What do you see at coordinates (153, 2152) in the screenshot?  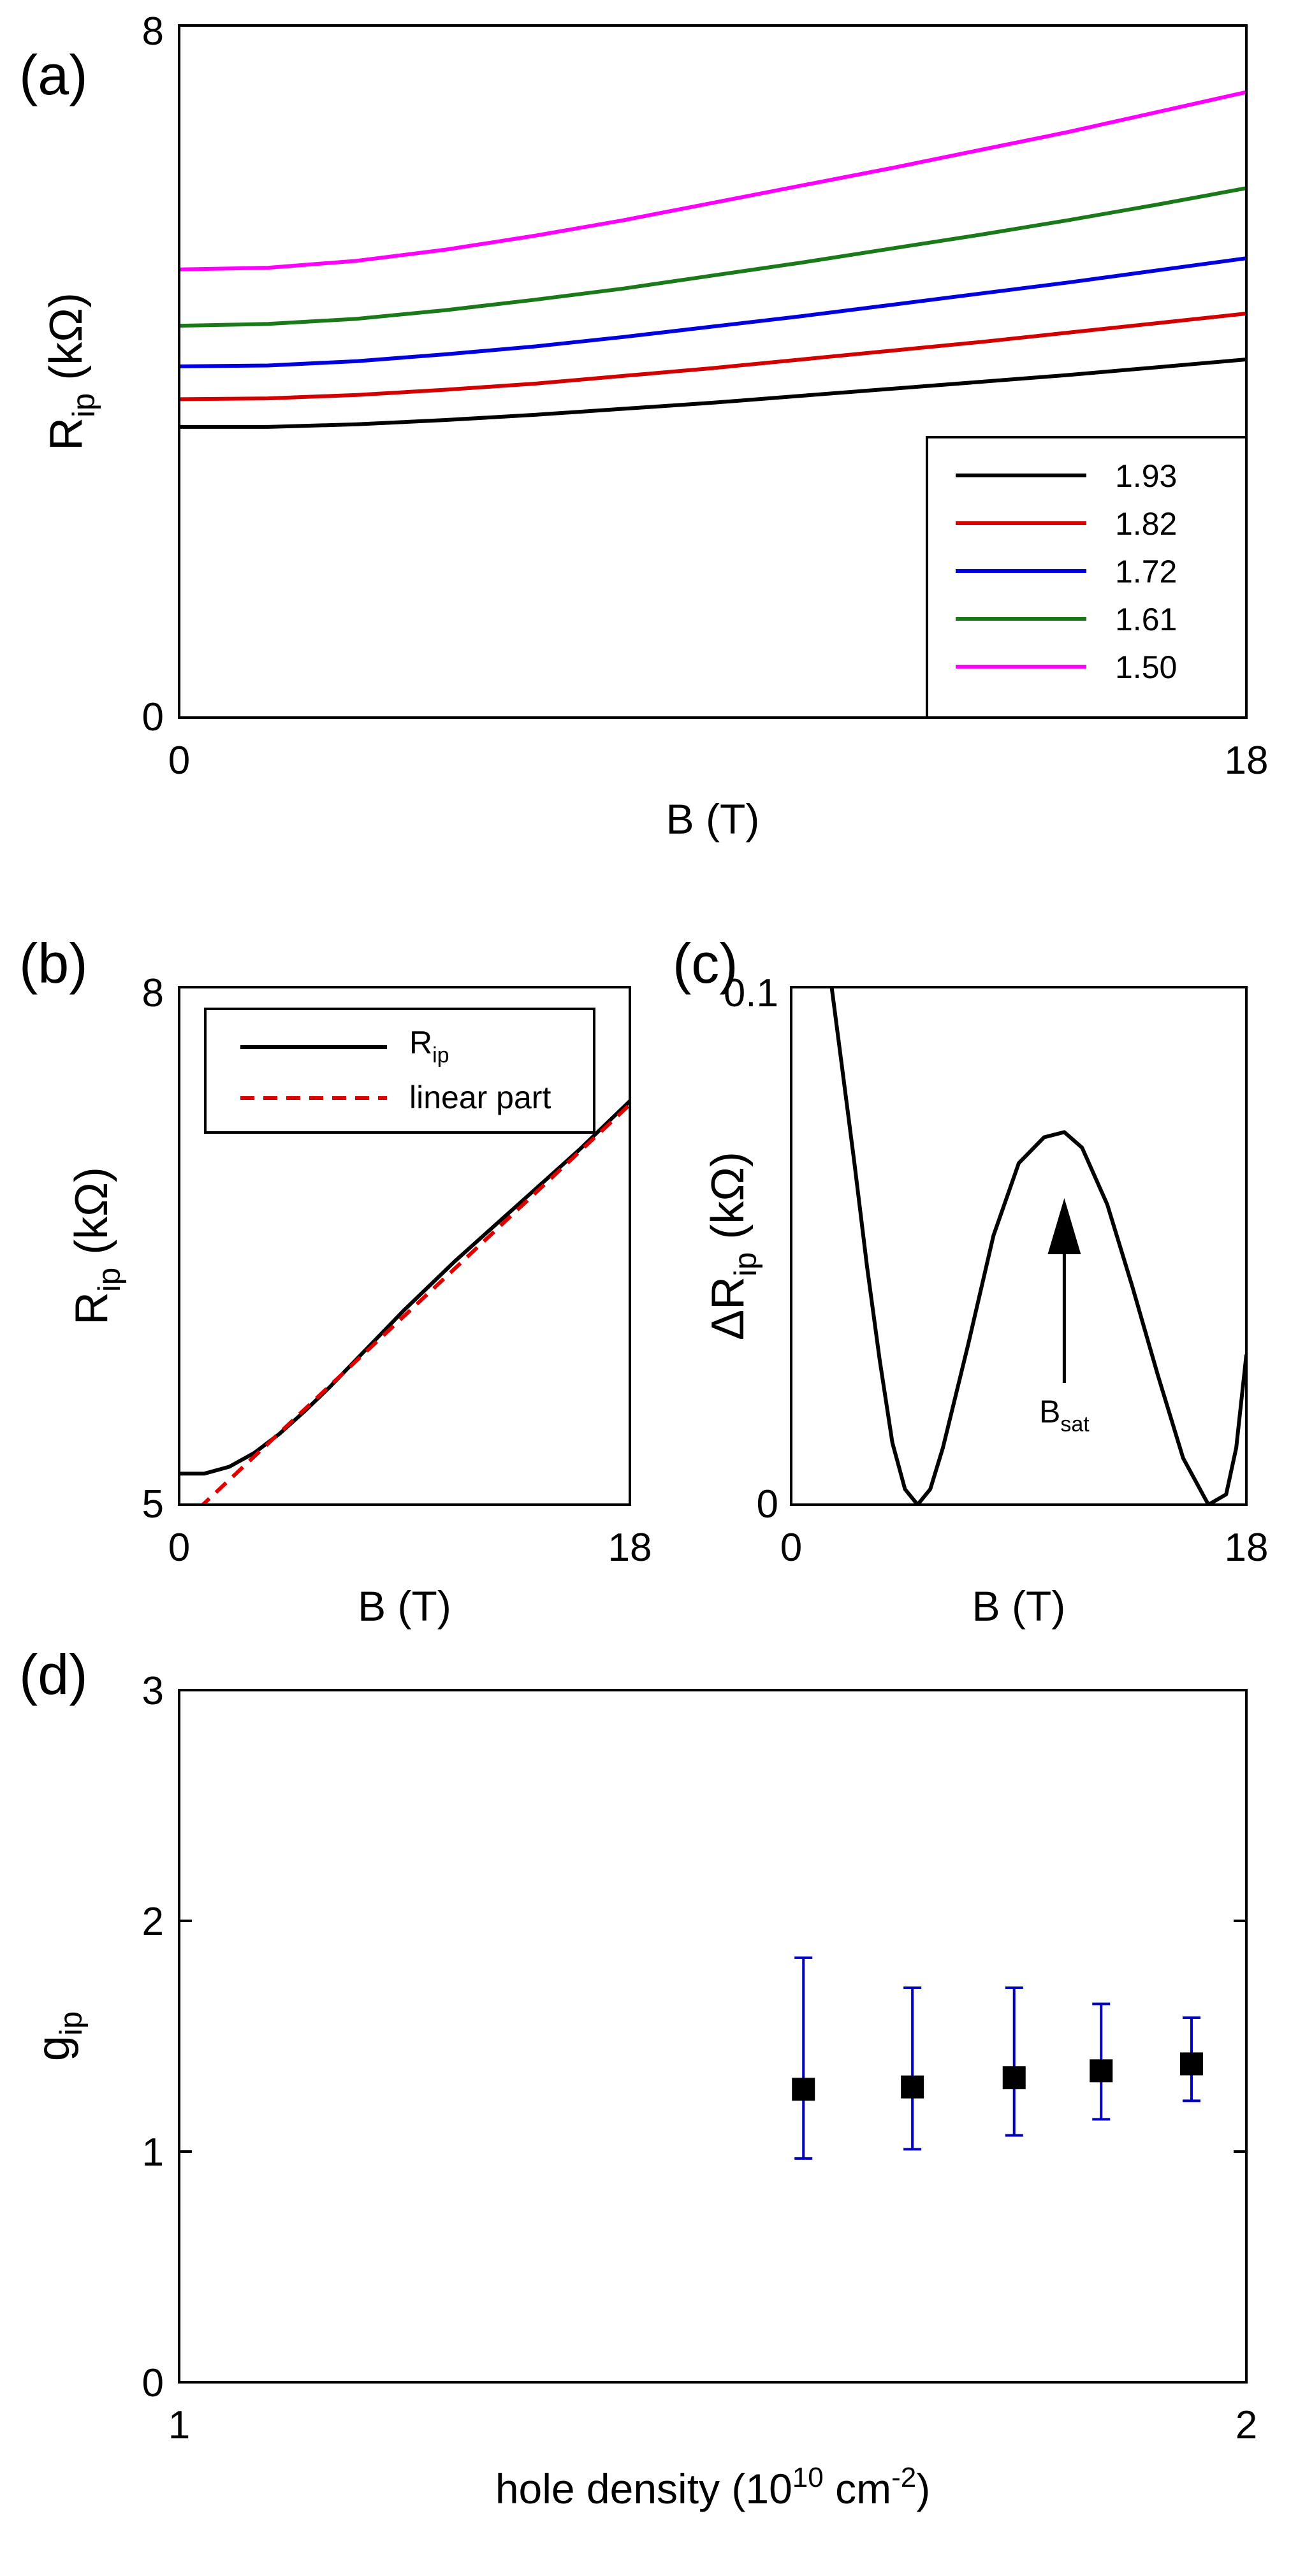 I see `y-tick-label: 1` at bounding box center [153, 2152].